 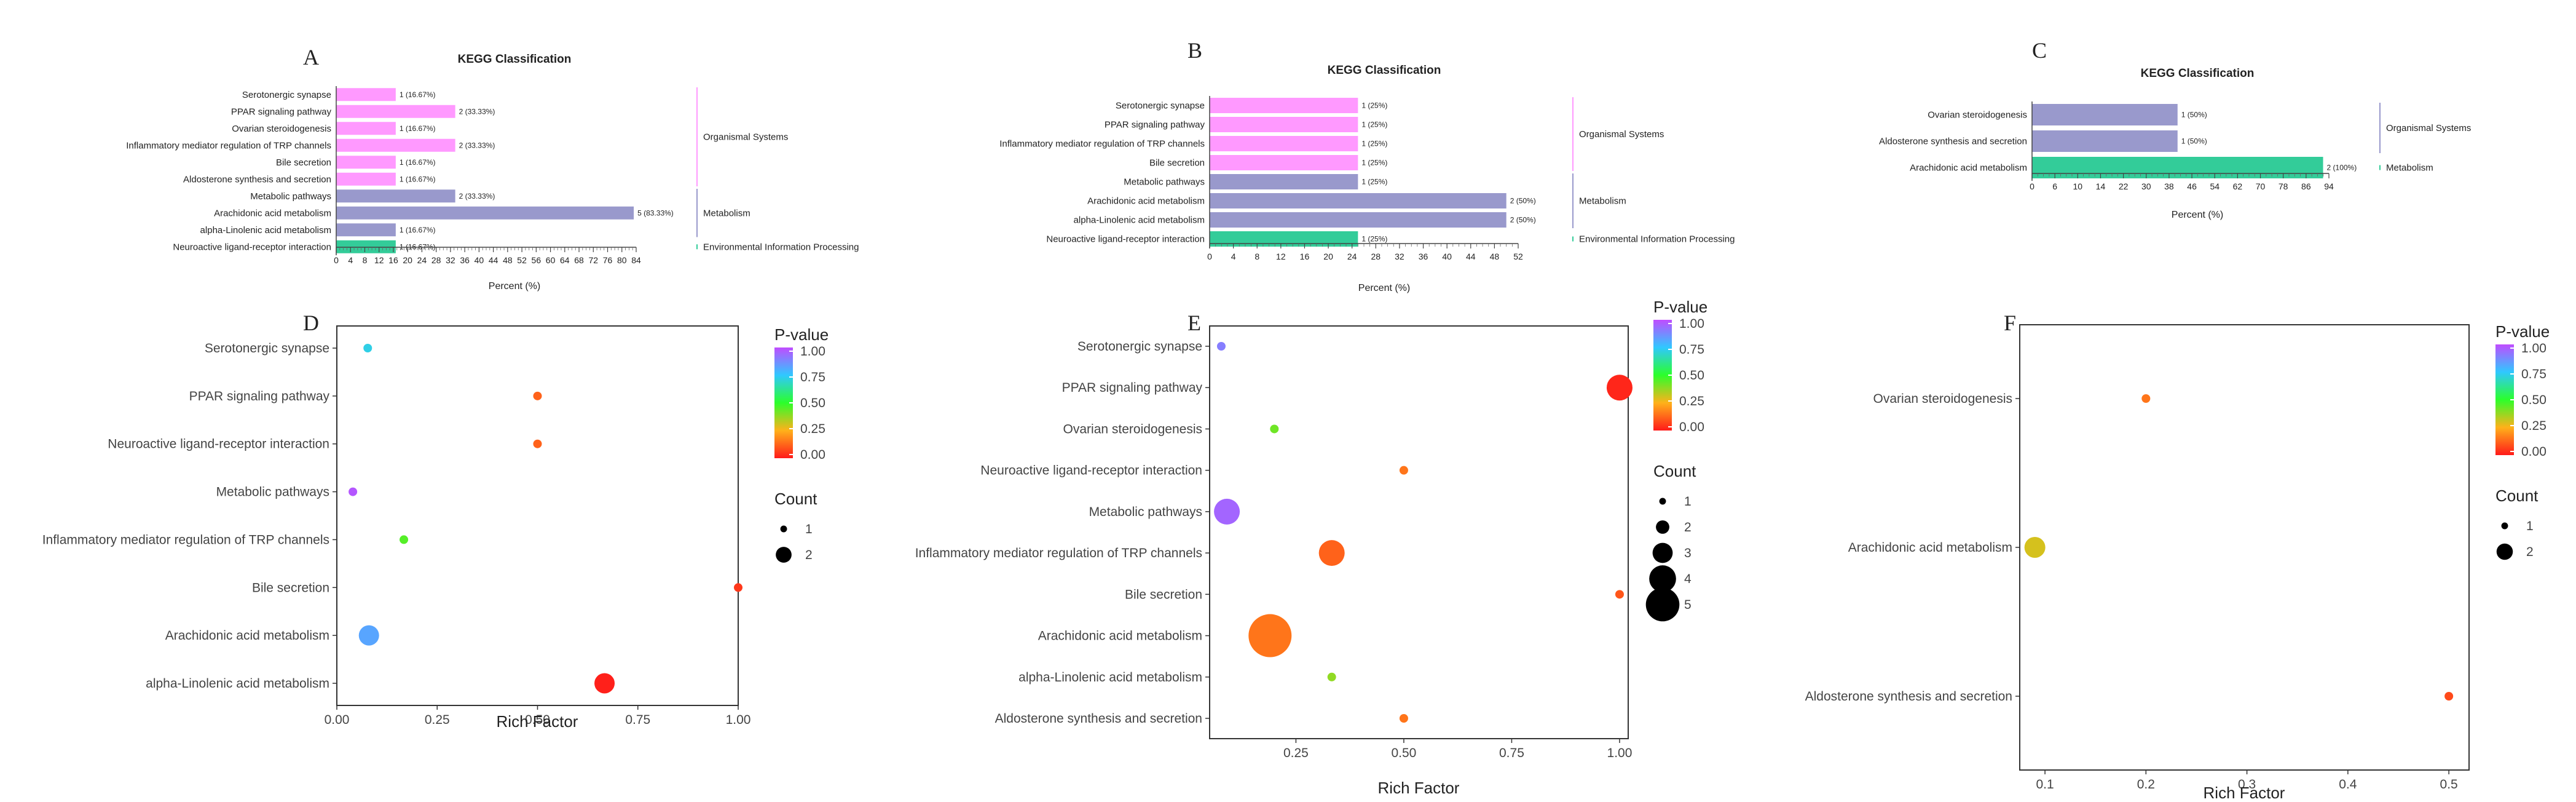 What do you see at coordinates (477, 145) in the screenshot?
I see `bar-value-label: 2 (33.33%)` at bounding box center [477, 145].